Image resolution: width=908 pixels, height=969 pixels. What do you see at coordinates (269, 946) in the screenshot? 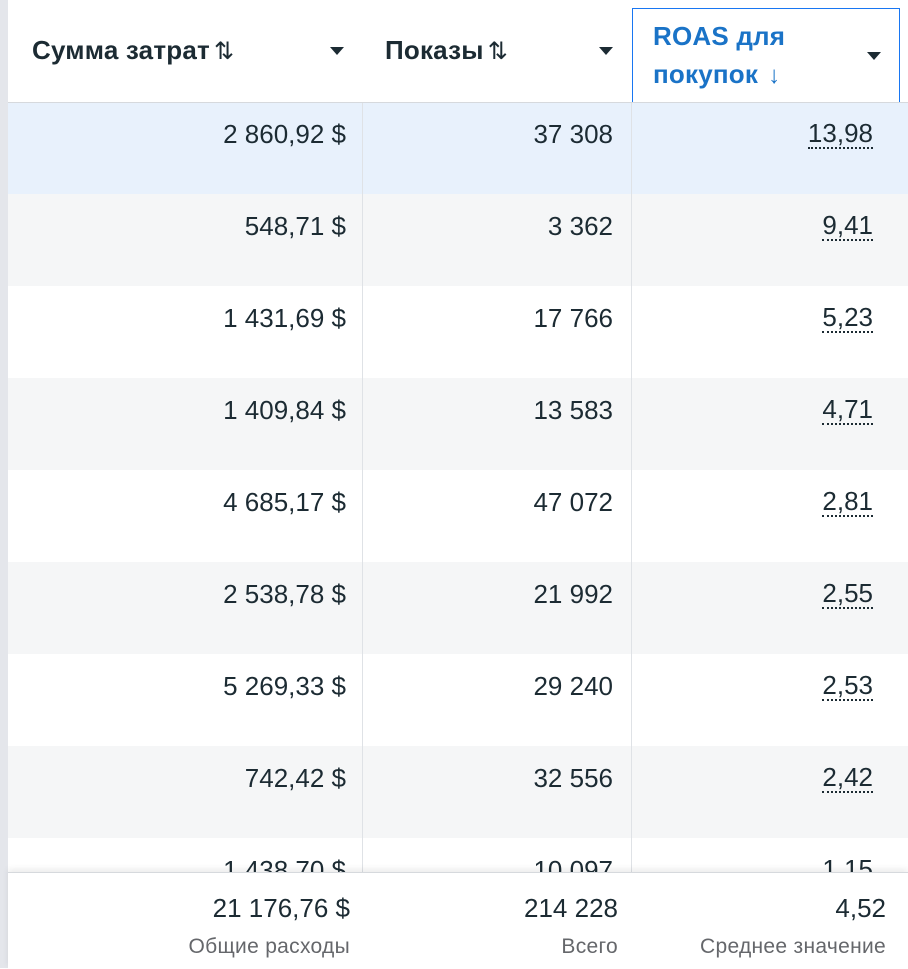
I see `total-spend-label: Общие расходы` at bounding box center [269, 946].